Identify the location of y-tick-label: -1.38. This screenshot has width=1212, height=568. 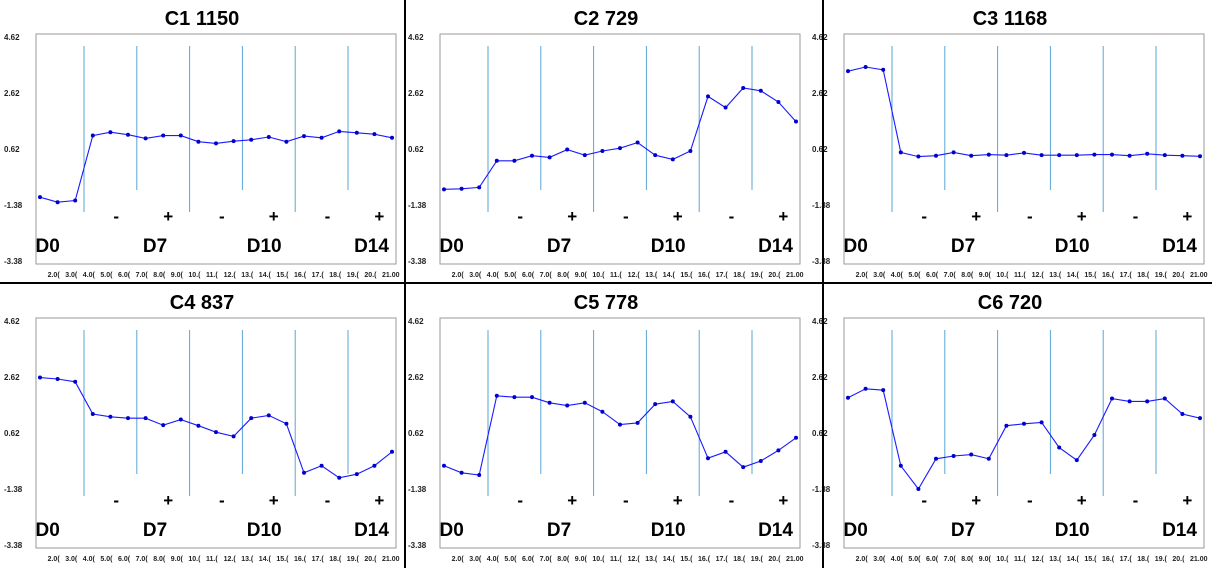
(13, 205).